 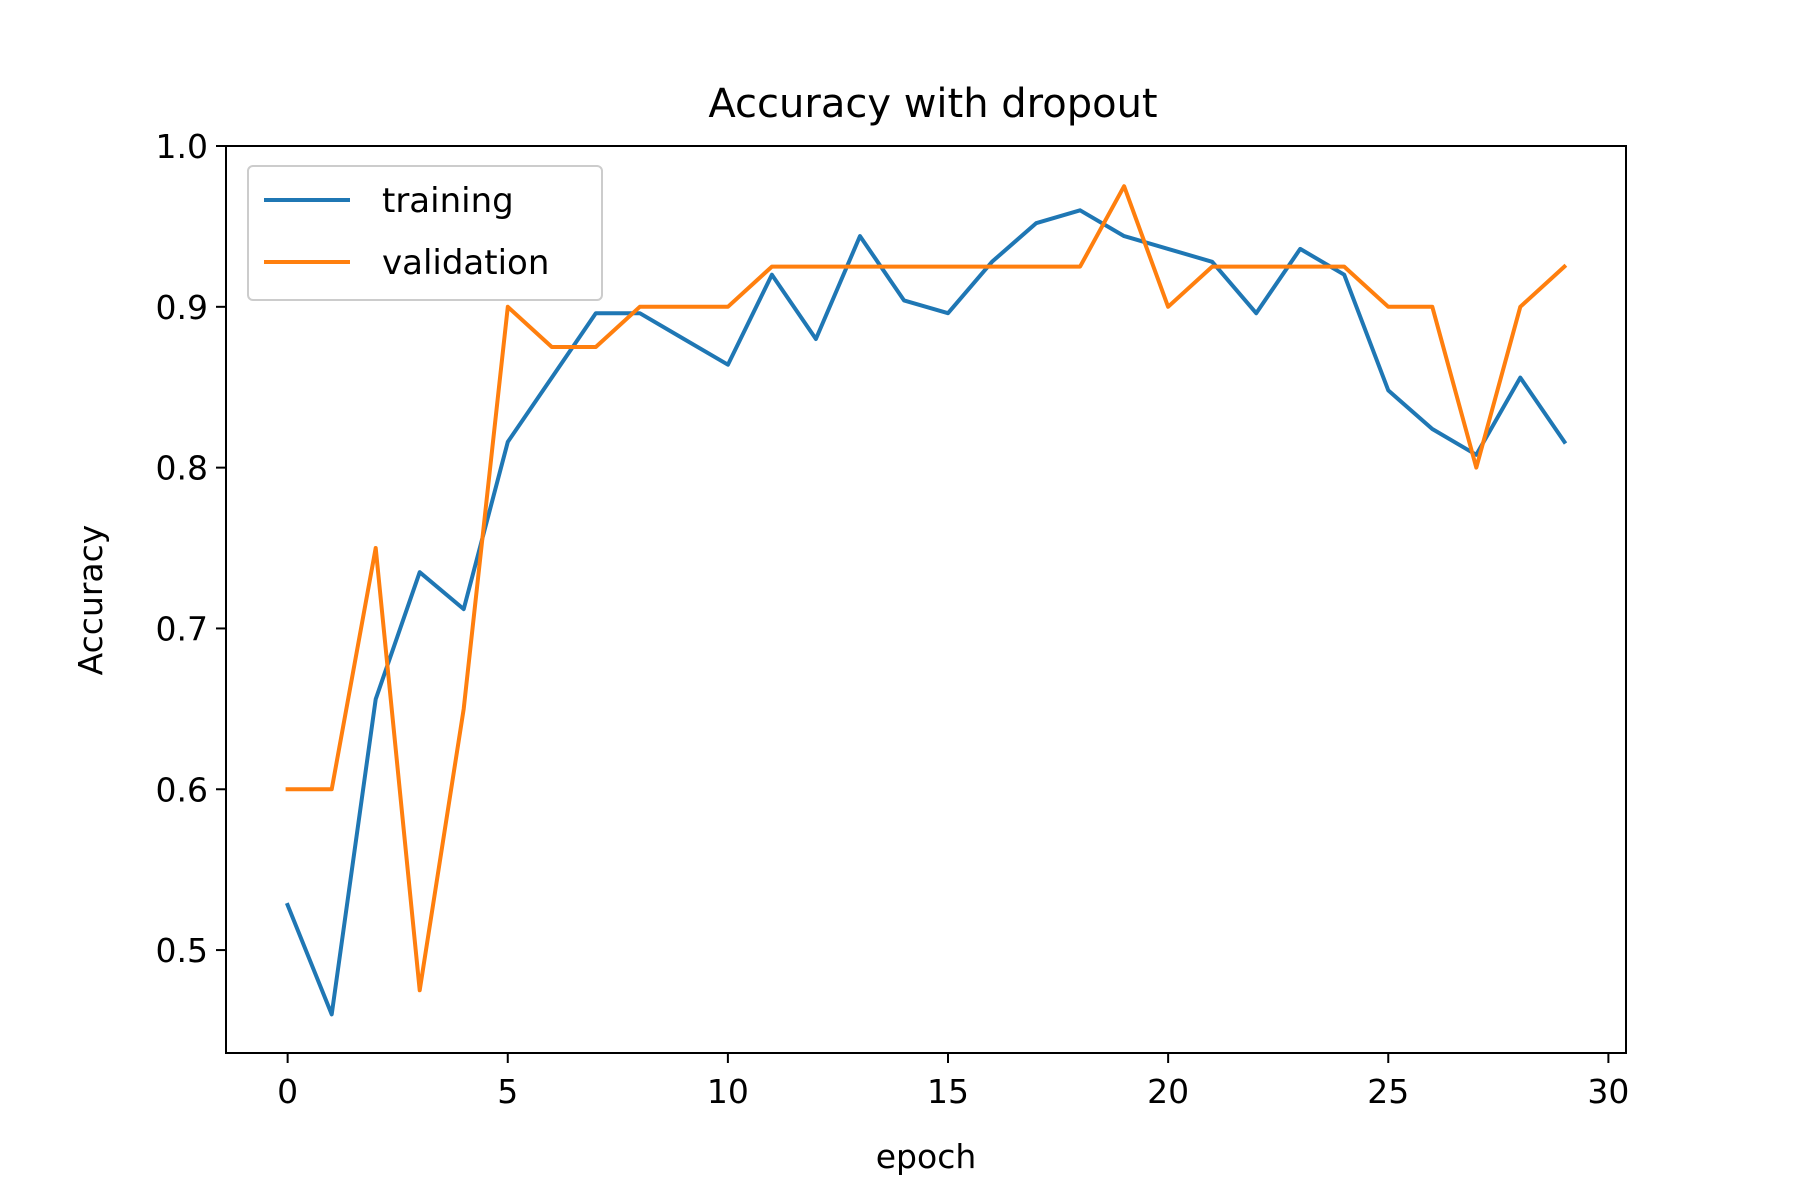 What do you see at coordinates (182, 146) in the screenshot?
I see `y-tick-label-5: 1.0` at bounding box center [182, 146].